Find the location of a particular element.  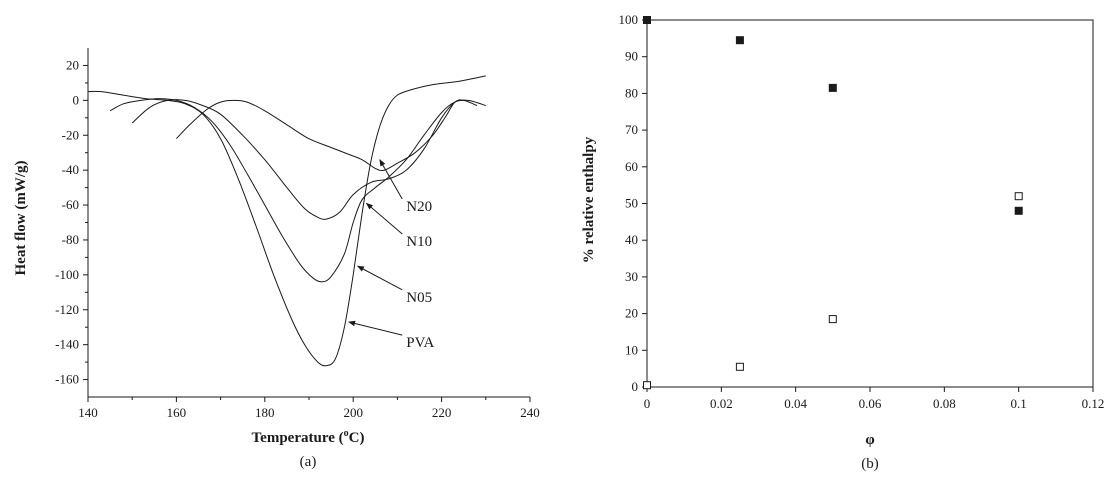

series-line-n20 is located at coordinates (320, 135).